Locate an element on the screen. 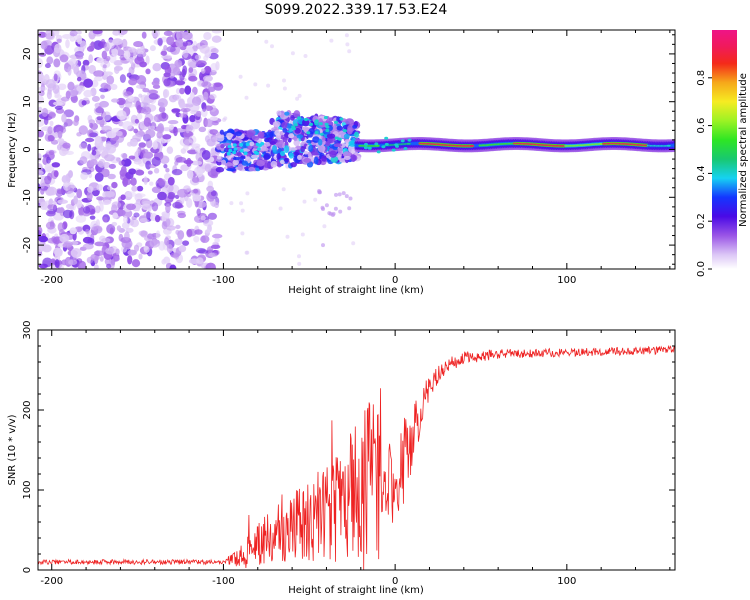  colorbar-gradient is located at coordinates (724, 149).